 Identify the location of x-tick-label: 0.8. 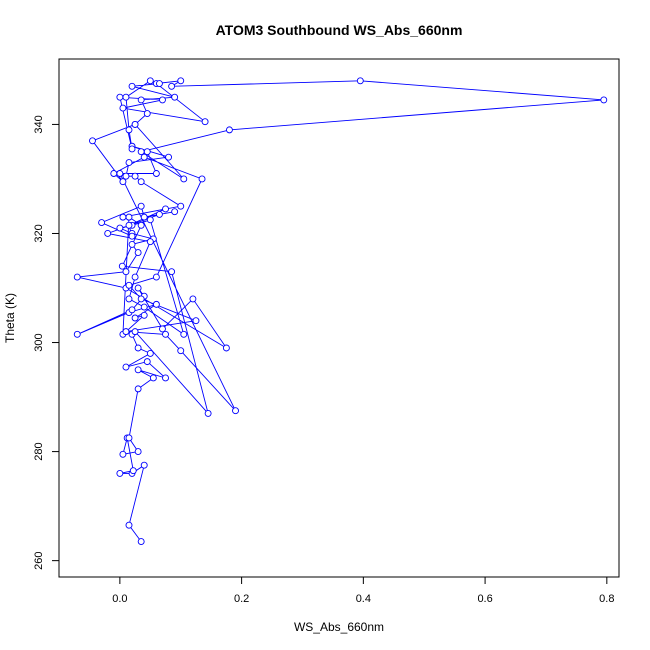
(606, 599).